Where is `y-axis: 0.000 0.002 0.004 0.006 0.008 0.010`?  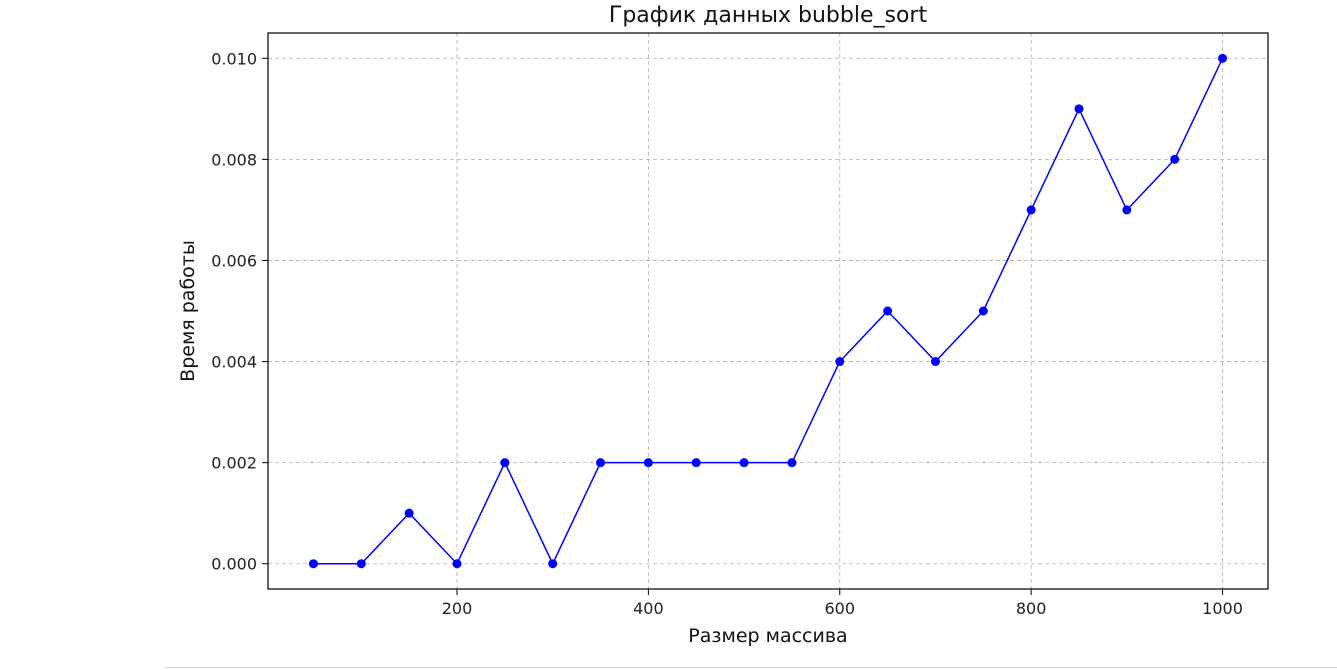
y-axis: 0.000 0.002 0.004 0.006 0.008 0.010 is located at coordinates (239, 311).